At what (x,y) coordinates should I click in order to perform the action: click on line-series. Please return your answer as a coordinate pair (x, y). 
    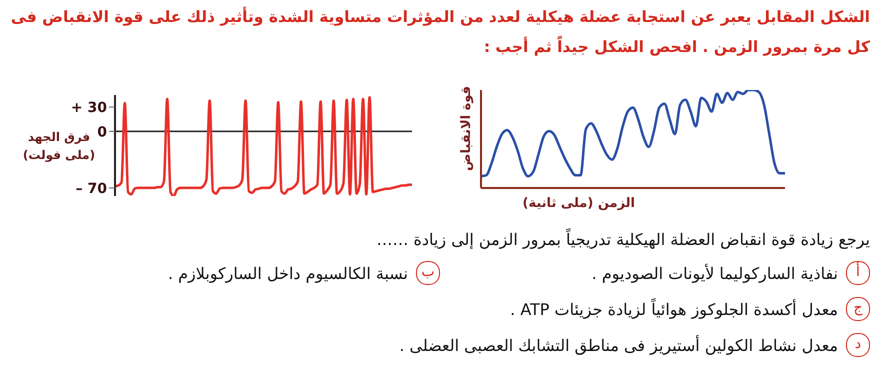
    Looking at the image, I should click on (264, 146).